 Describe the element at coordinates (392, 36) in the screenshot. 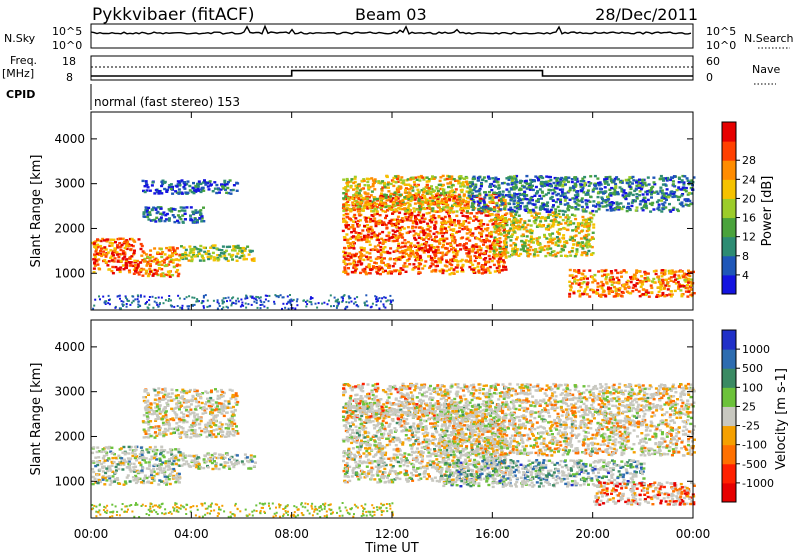

I see `sky-panel-frame` at that location.